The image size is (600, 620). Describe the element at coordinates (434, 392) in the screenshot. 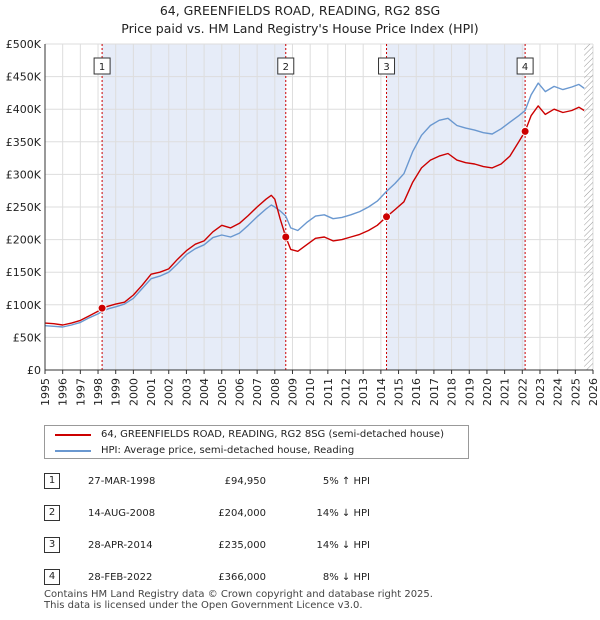

I see `x-tick-label: 2017` at that location.